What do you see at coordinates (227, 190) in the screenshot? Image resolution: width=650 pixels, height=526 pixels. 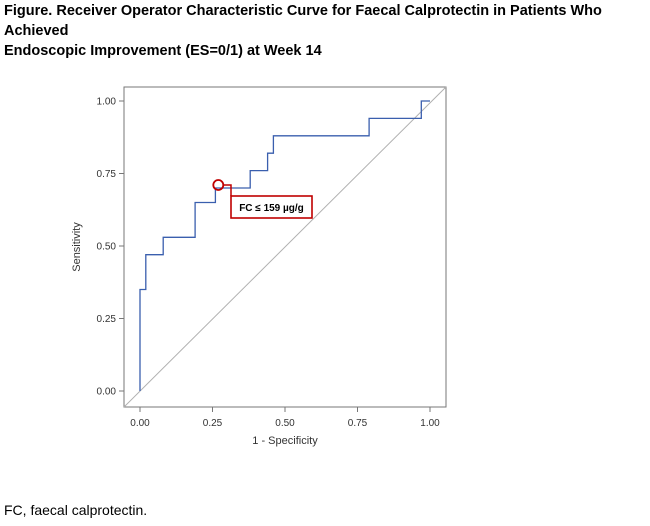 I see `annotation-connector` at bounding box center [227, 190].